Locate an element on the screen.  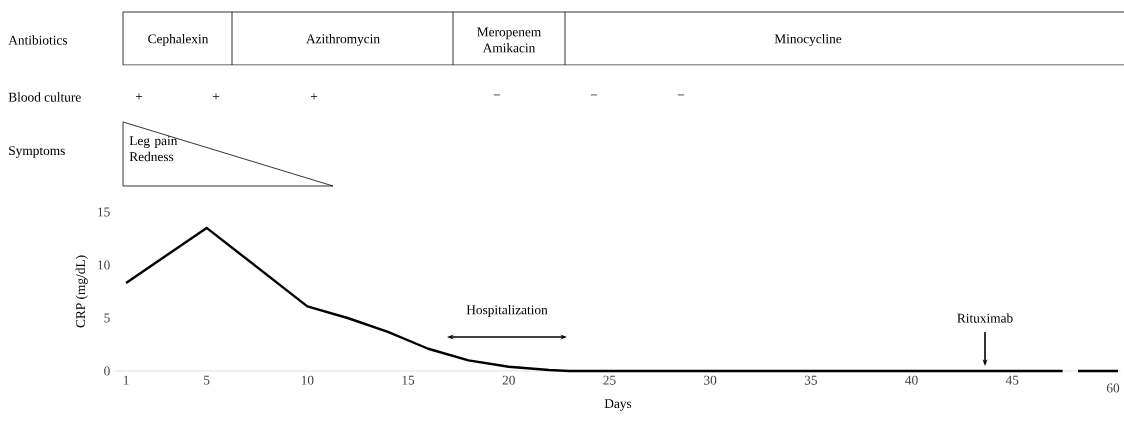
x-tick-label: 5 is located at coordinates (207, 380).